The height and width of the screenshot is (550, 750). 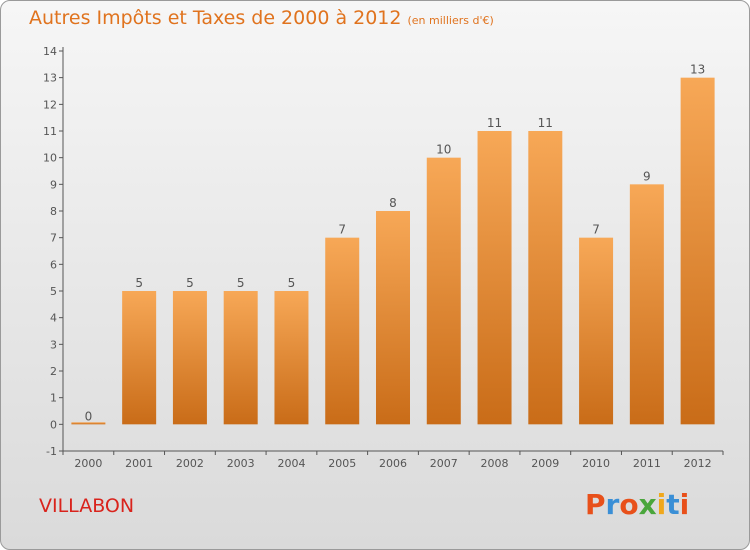 I want to click on x-tick-label-2011: 2011, so click(x=647, y=463).